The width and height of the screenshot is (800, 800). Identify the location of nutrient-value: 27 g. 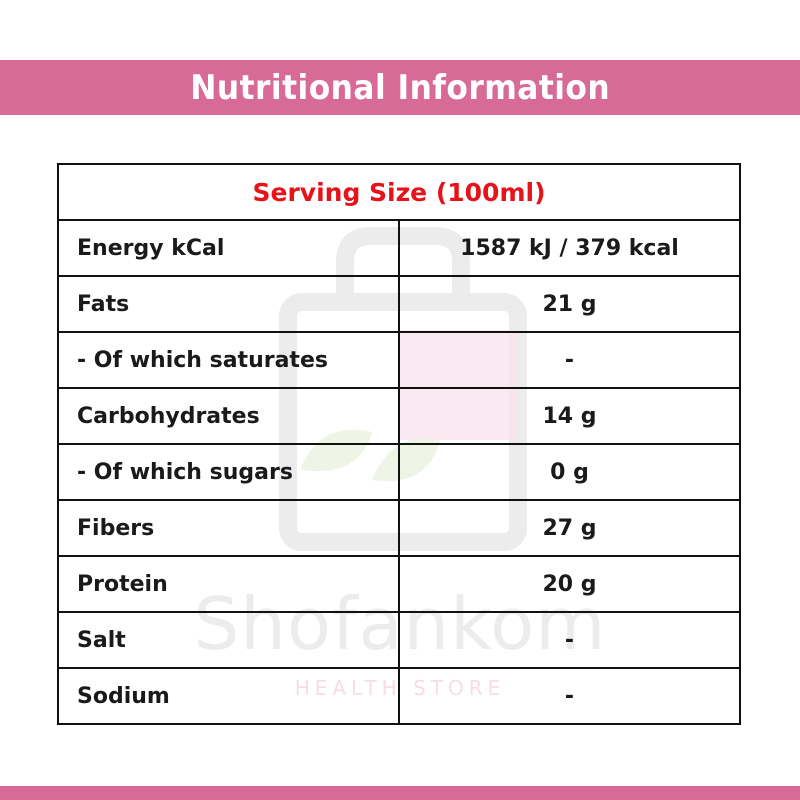
(569, 528).